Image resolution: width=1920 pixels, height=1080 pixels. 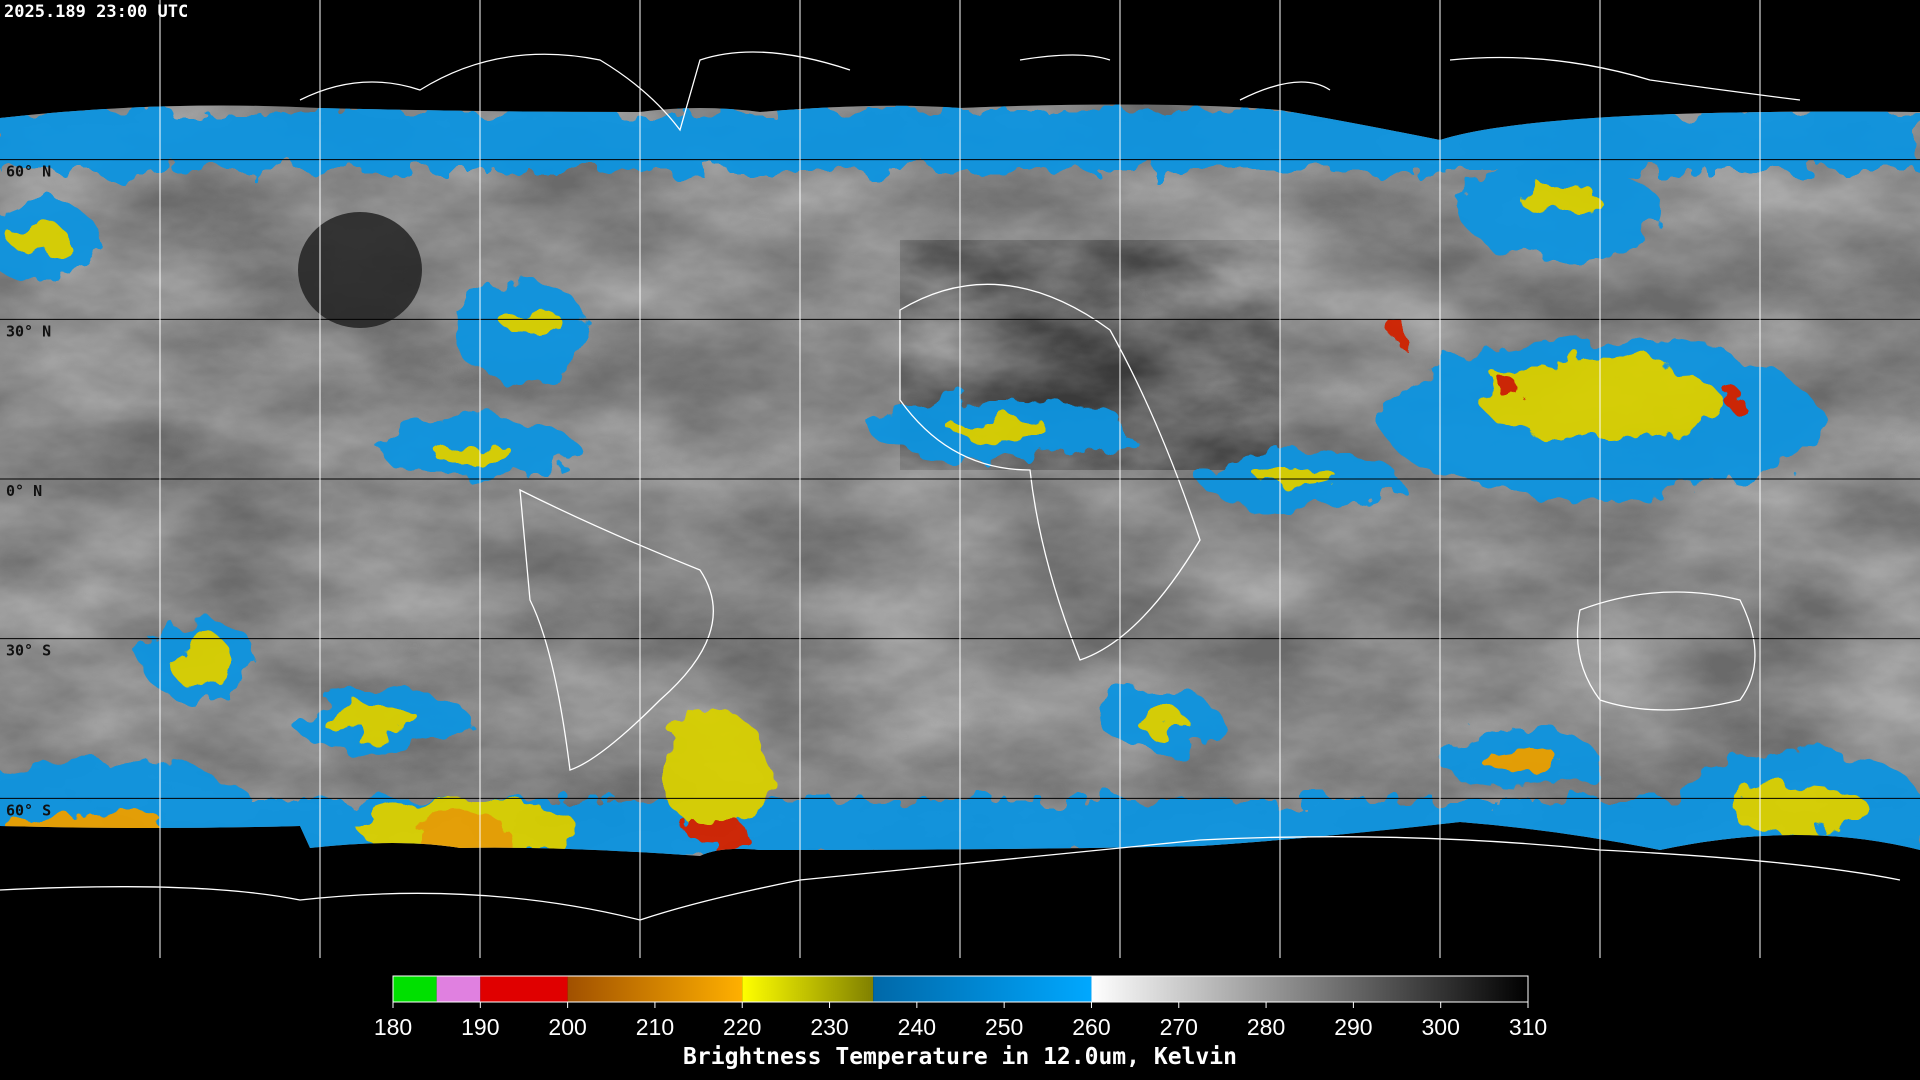 I want to click on colorbar-tick-label: 270, so click(x=1179, y=1027).